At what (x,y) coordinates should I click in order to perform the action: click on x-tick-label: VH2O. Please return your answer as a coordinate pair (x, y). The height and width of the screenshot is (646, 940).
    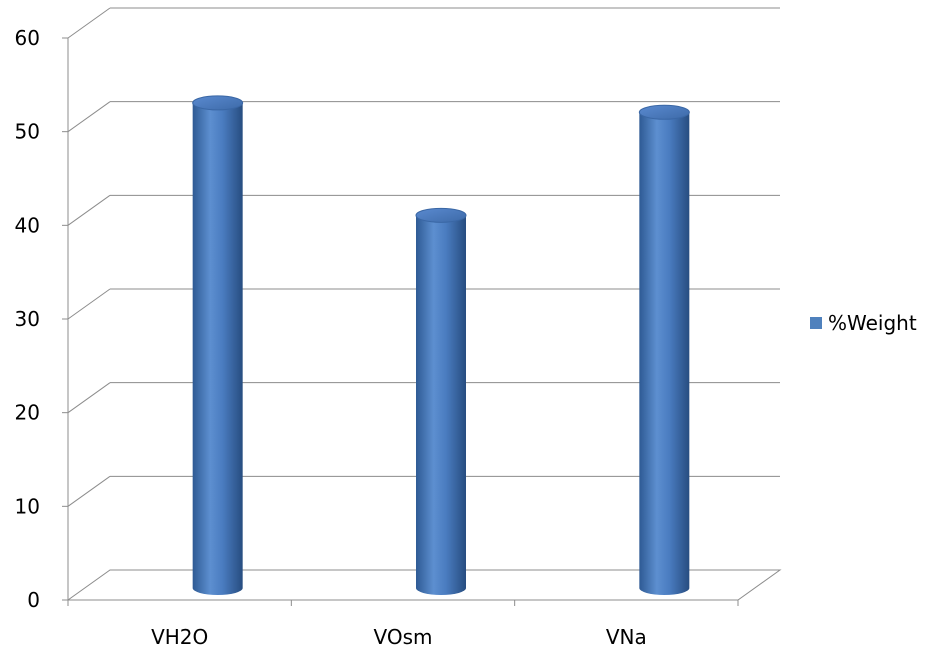
    Looking at the image, I should click on (179, 635).